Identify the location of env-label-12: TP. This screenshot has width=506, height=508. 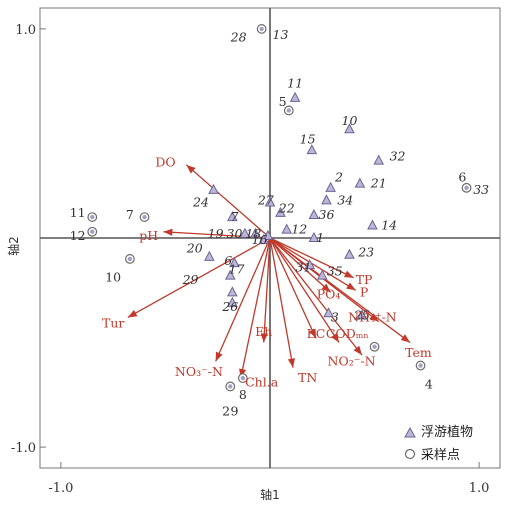
(364, 279).